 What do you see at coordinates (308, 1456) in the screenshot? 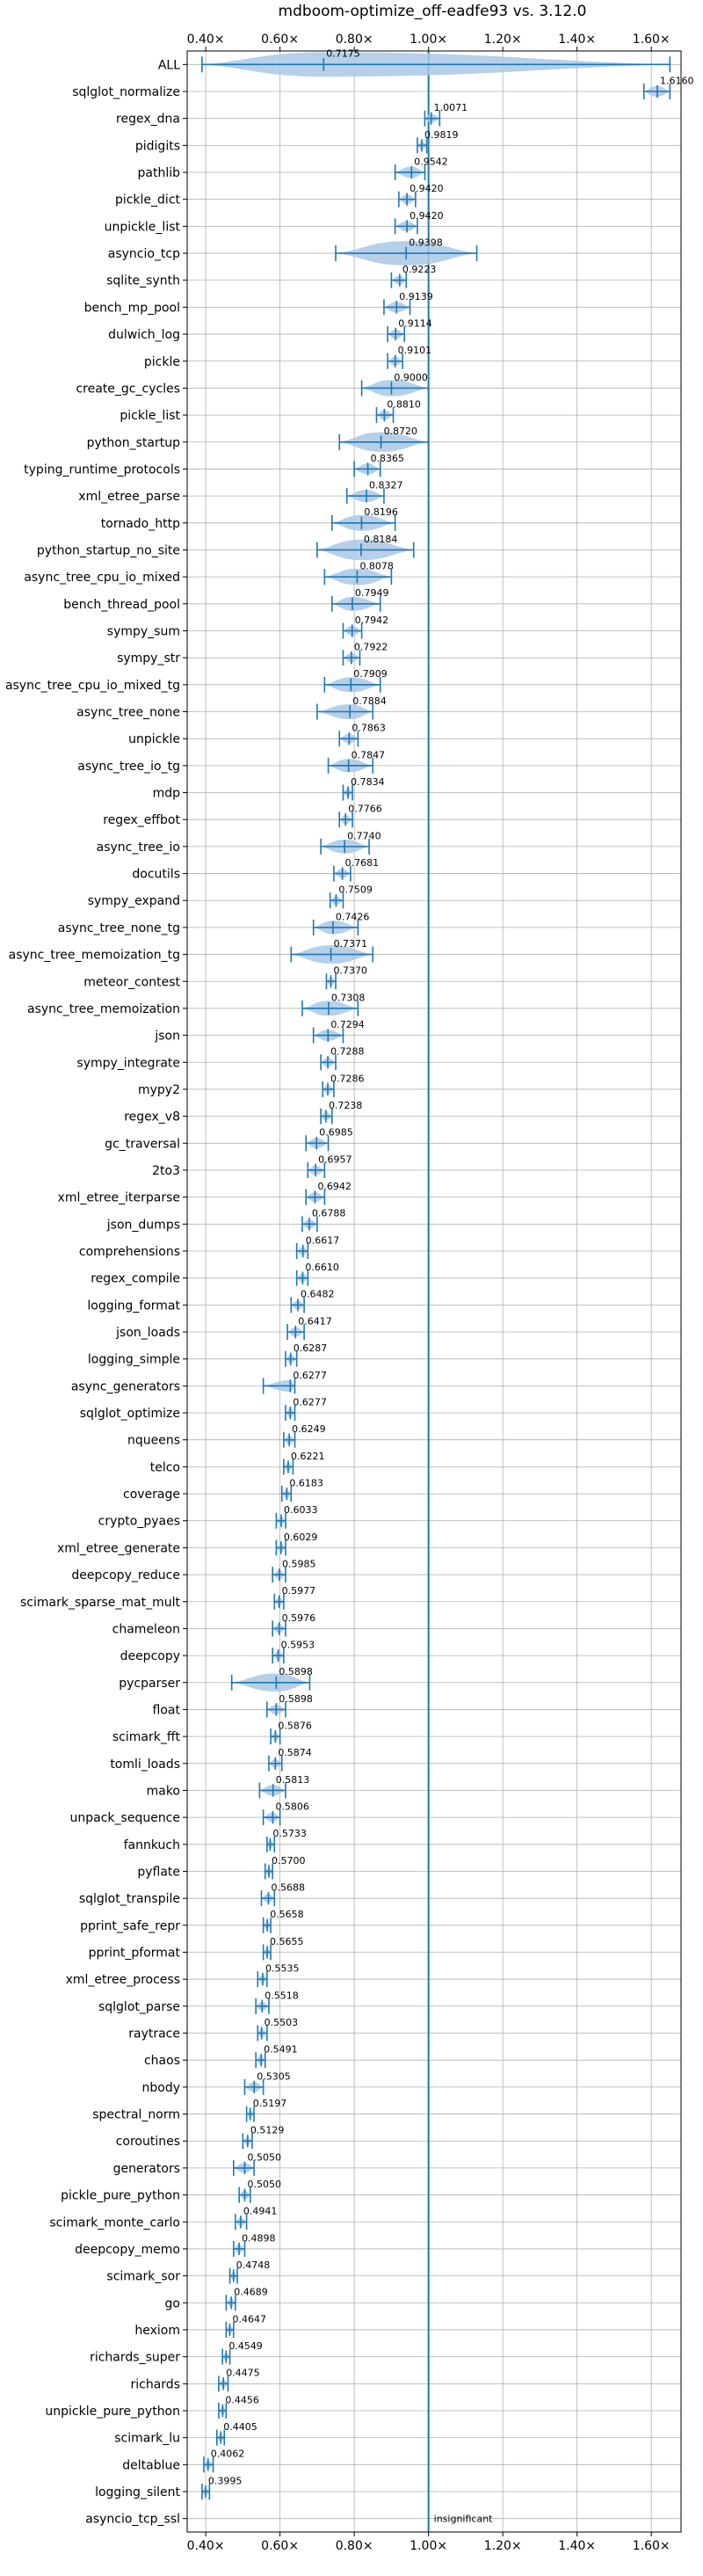
I see `value-label: 0.6221` at bounding box center [308, 1456].